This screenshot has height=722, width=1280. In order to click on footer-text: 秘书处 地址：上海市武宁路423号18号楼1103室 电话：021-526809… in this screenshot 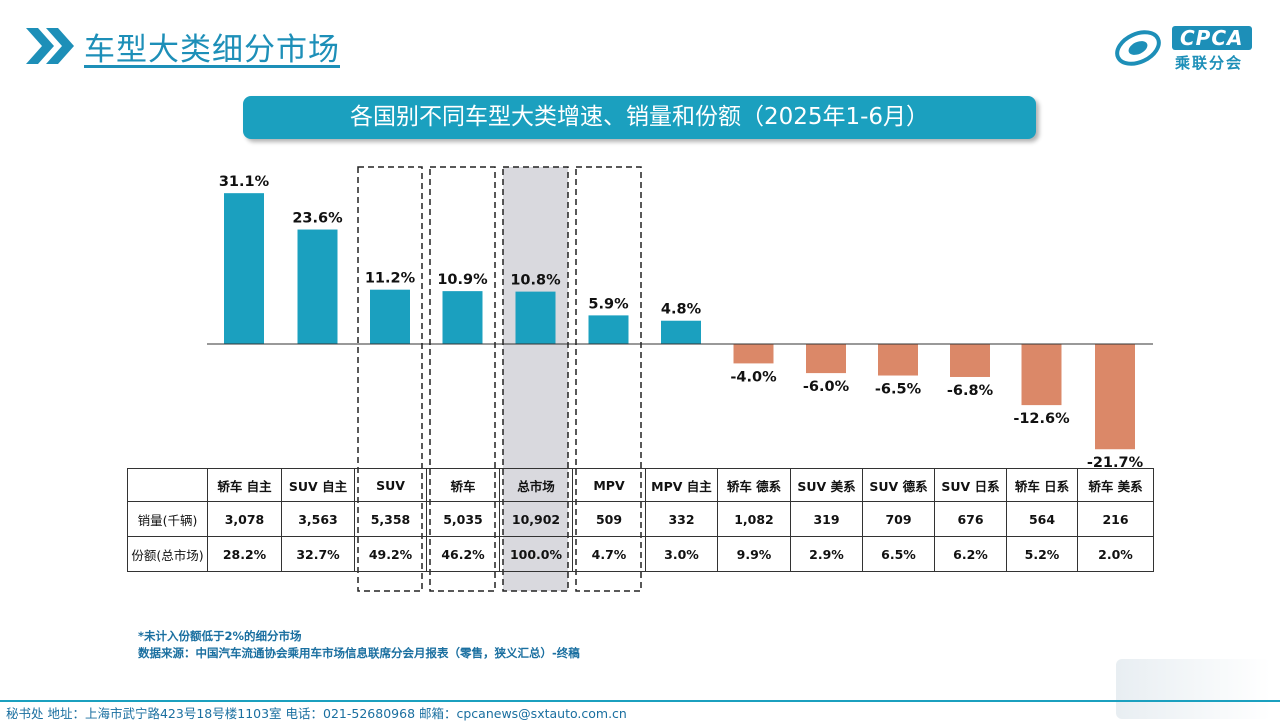, I will do `click(316, 713)`.